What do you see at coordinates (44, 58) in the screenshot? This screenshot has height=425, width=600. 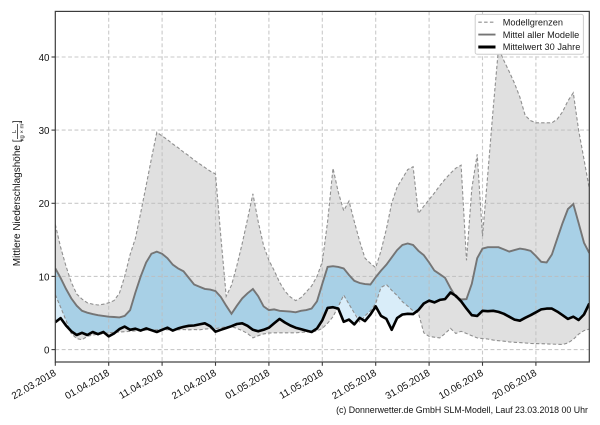 I see `svg-text: 40` at bounding box center [44, 58].